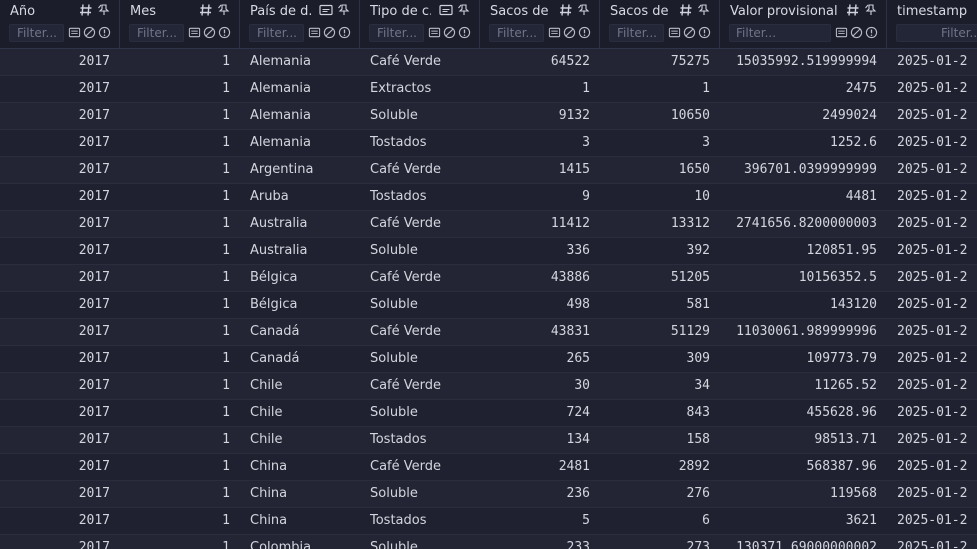  What do you see at coordinates (488, 521) in the screenshot?
I see `table-row: 2017 1 China Tostados 5 6 3621 2025-01-2` at bounding box center [488, 521].